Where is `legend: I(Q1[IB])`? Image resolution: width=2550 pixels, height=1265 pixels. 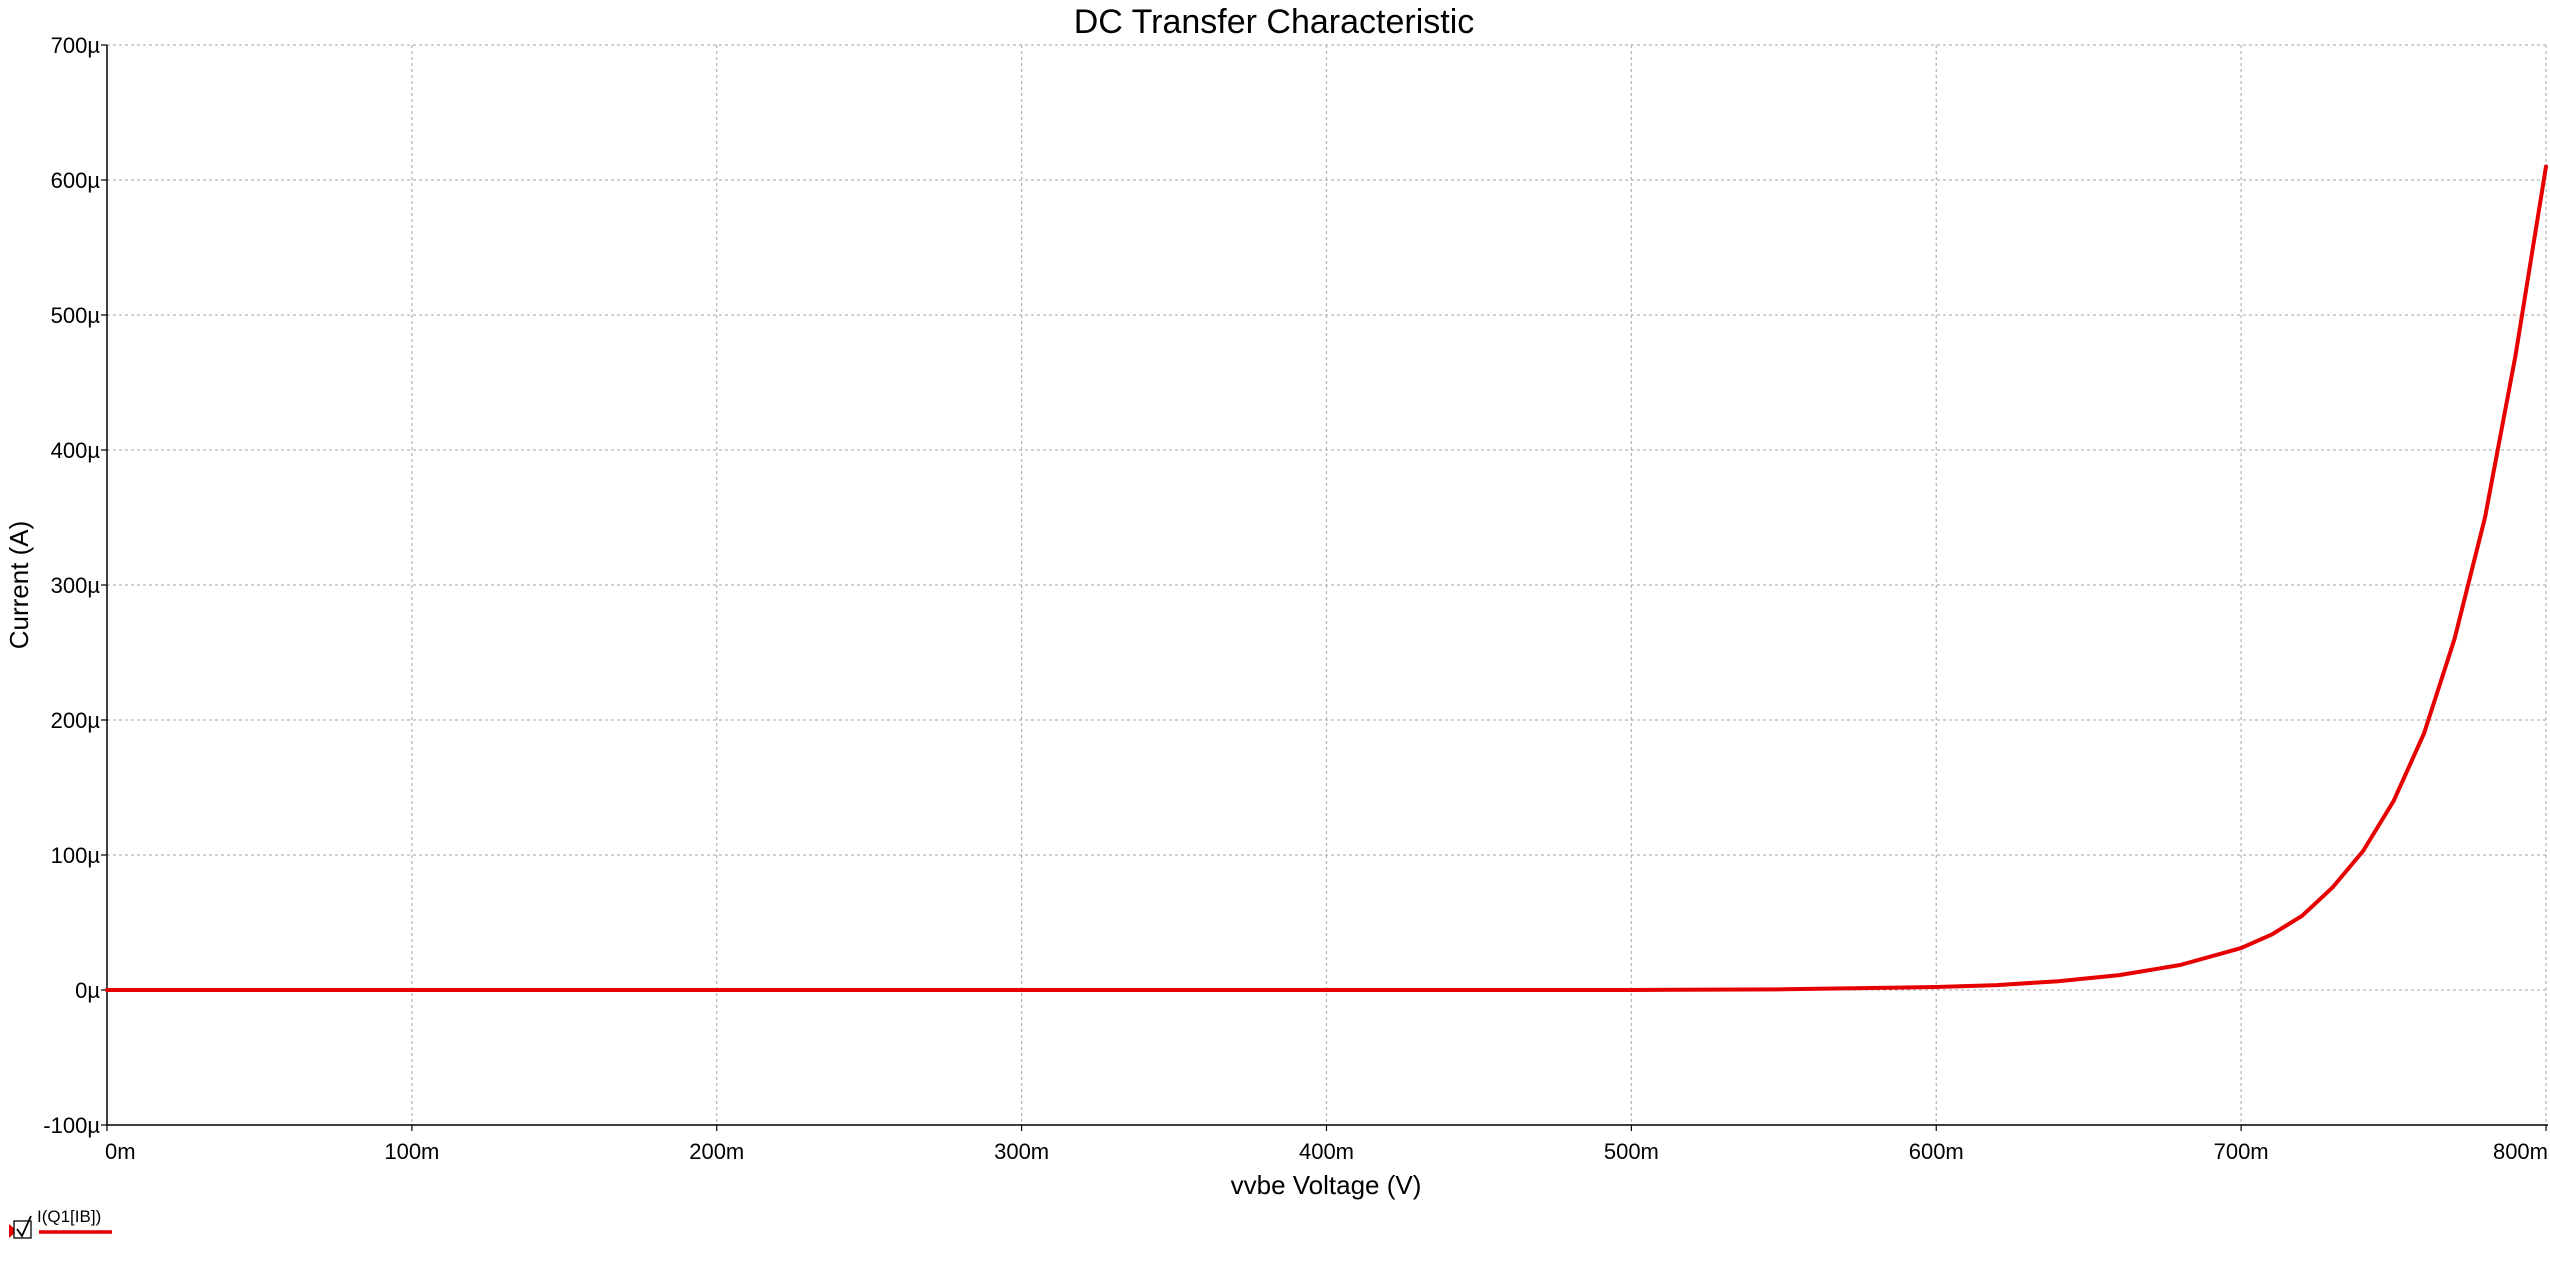 legend: I(Q1[IB]) is located at coordinates (60, 1223).